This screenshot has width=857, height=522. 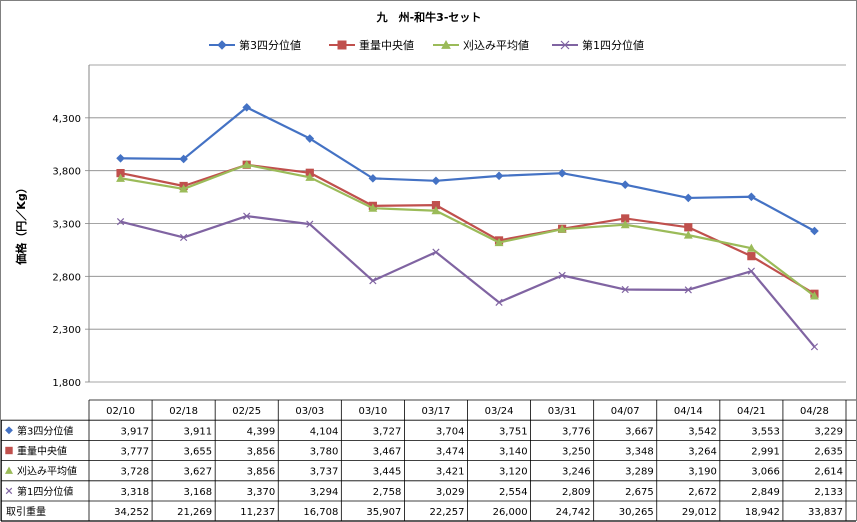 I want to click on data-label-1-8: 3,348, so click(x=639, y=452).